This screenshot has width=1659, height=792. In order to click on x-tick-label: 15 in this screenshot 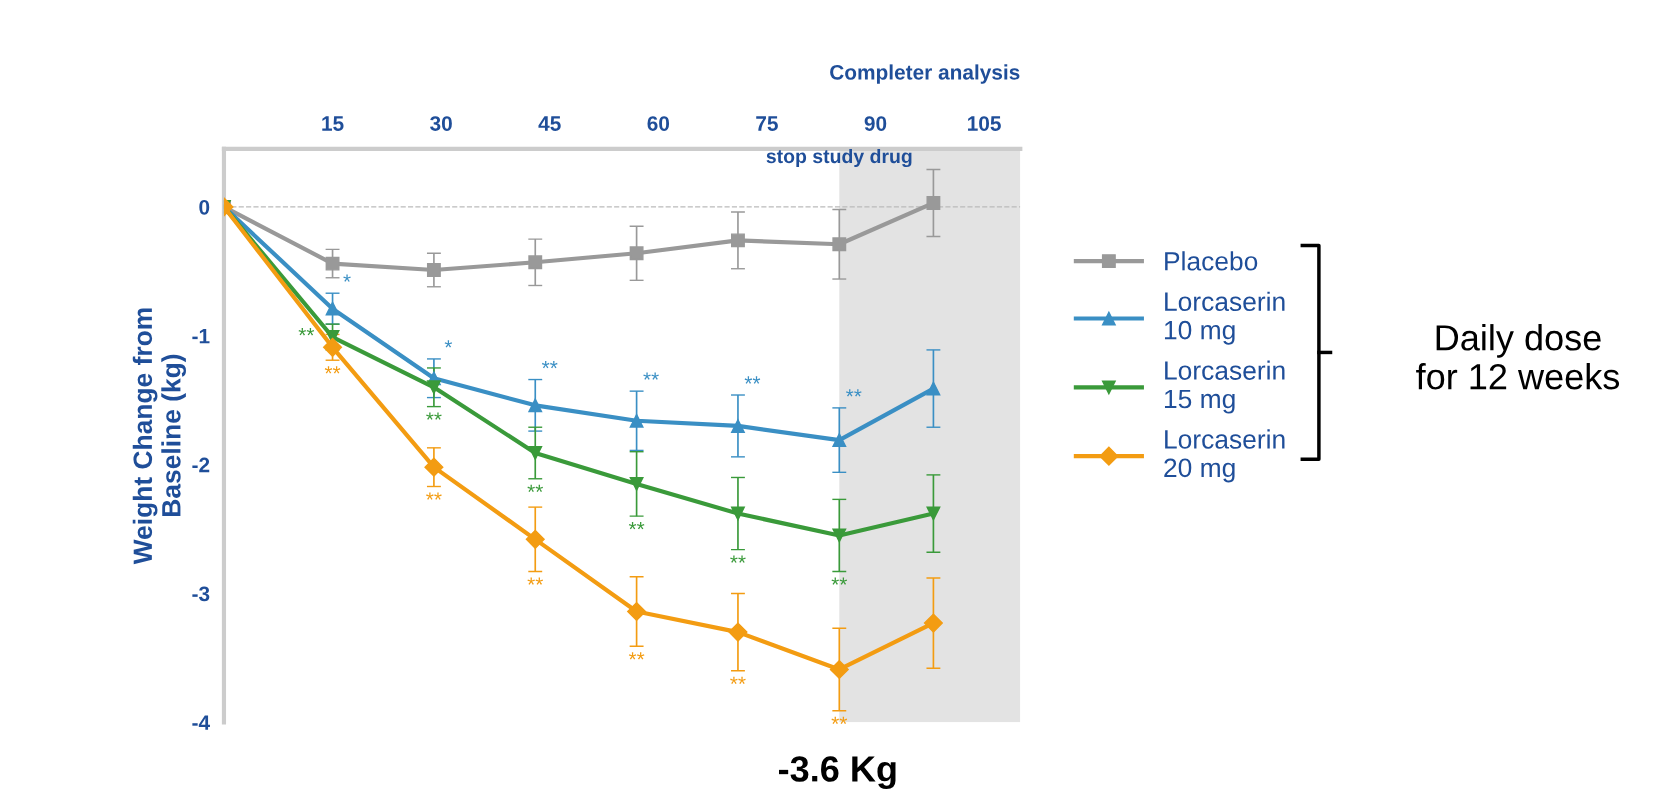, I will do `click(333, 123)`.